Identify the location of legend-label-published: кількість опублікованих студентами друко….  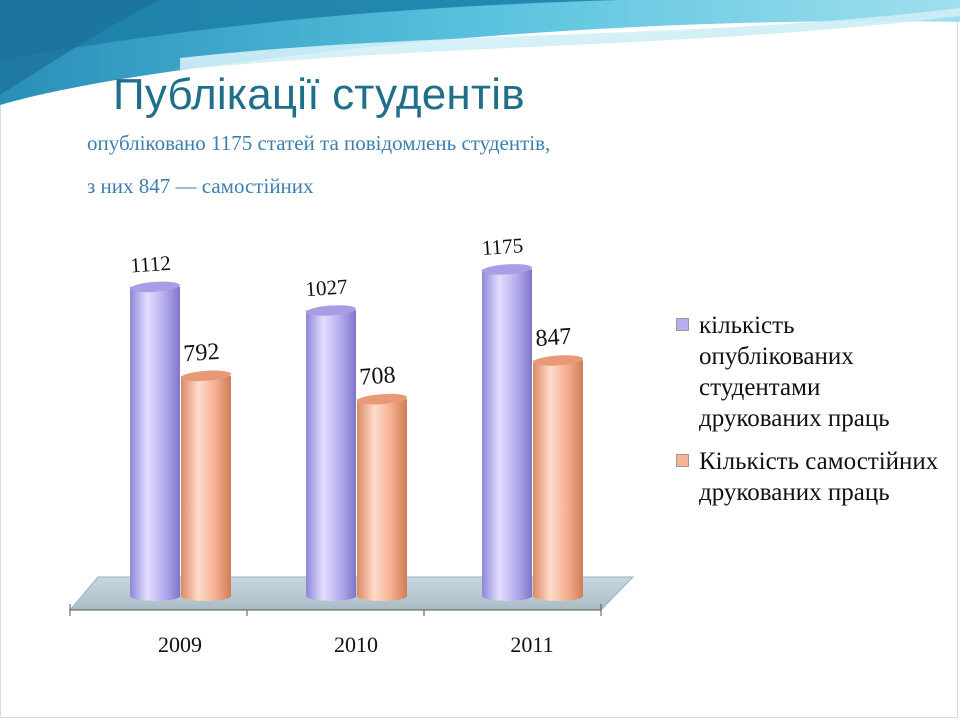
(794, 372).